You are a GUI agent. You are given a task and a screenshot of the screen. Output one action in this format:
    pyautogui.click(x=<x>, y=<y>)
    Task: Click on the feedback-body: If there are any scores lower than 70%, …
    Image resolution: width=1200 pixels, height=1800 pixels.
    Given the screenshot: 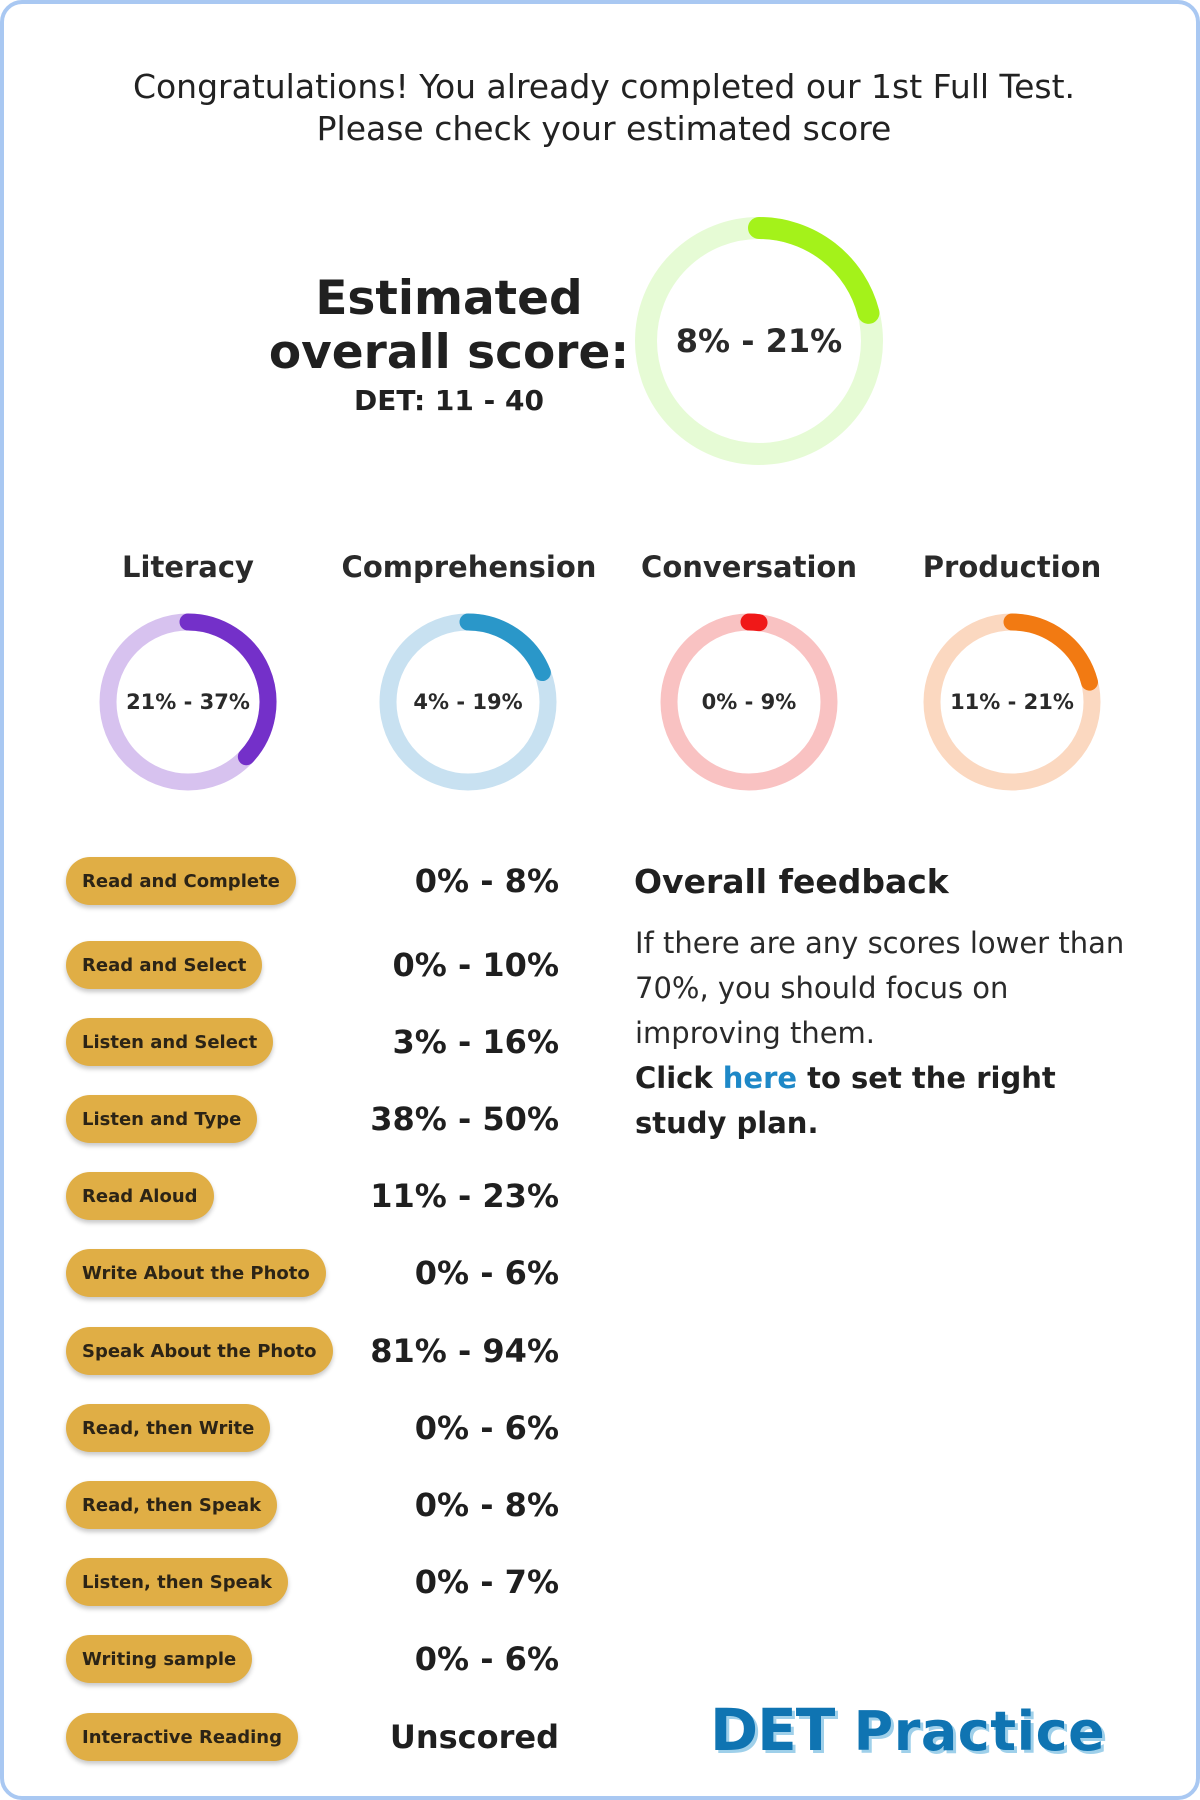 What is the action you would take?
    pyautogui.click(x=880, y=988)
    